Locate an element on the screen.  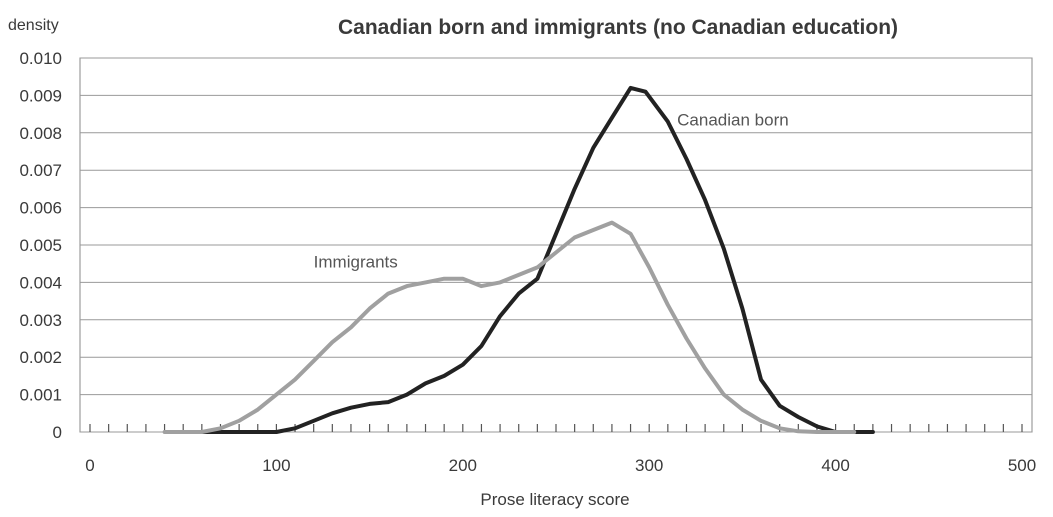
x-tick-label: 200 is located at coordinates (463, 465).